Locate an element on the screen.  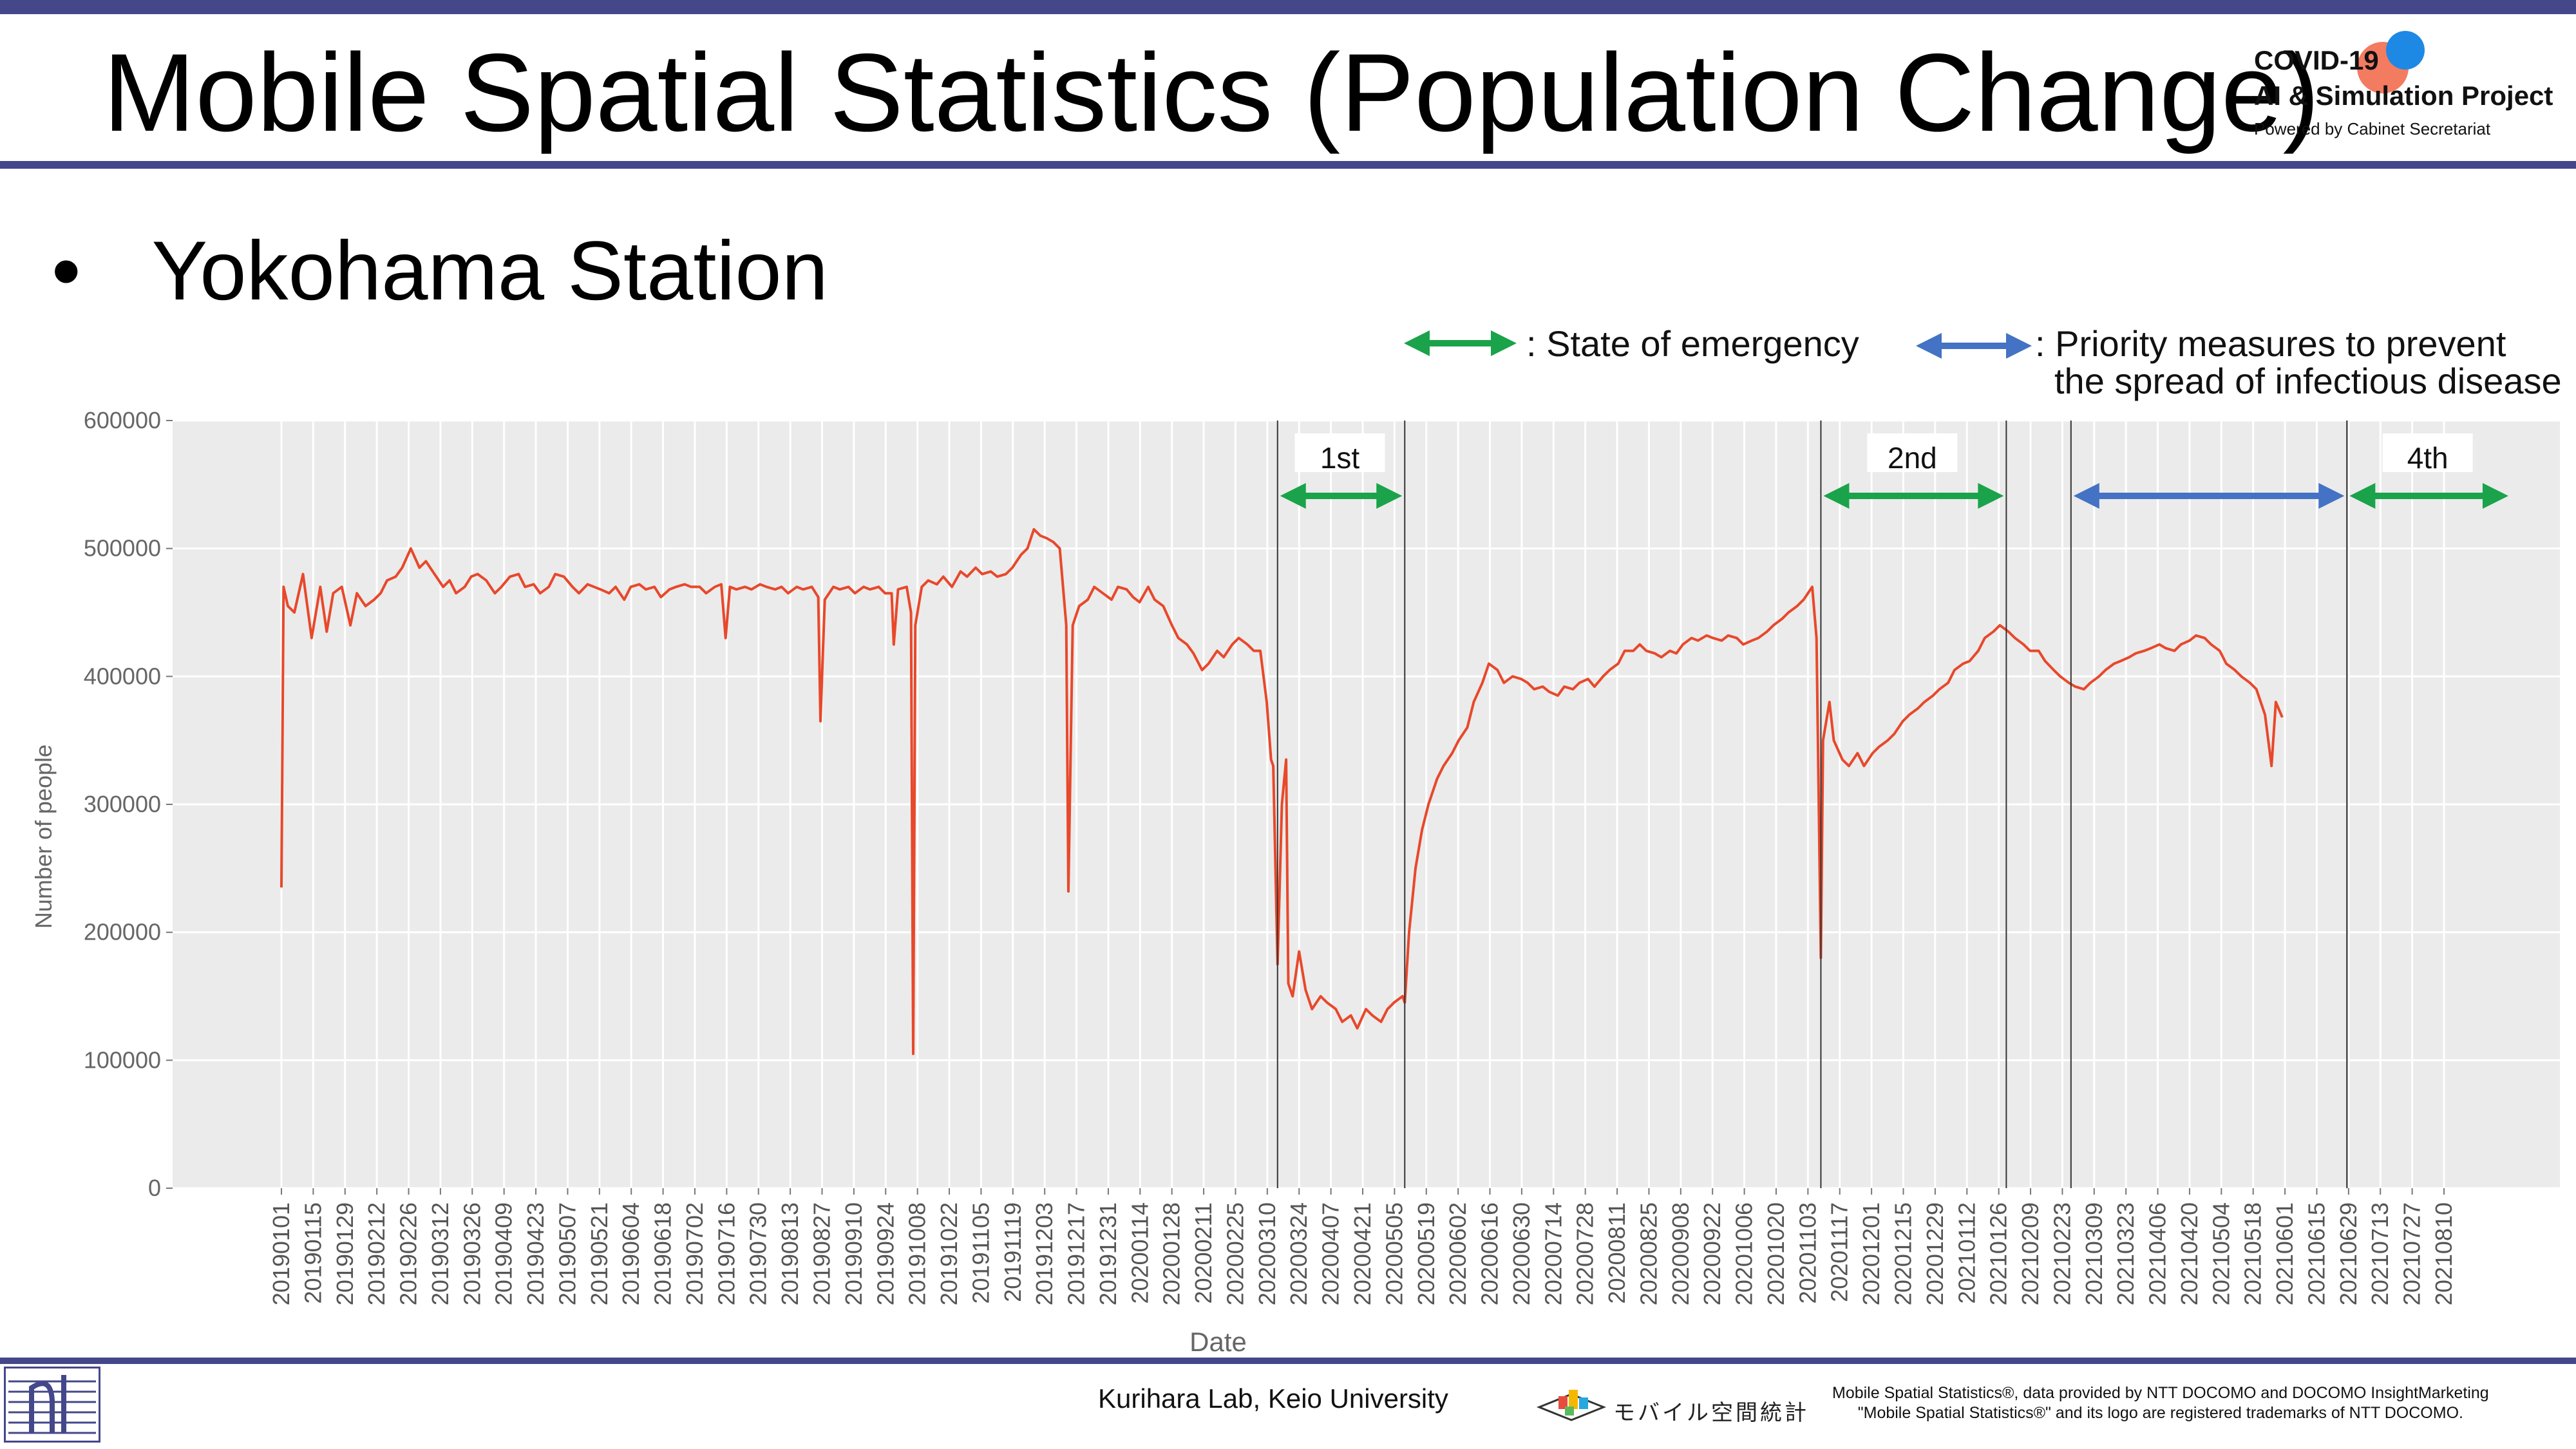
x-tick-label: 20190924 is located at coordinates (885, 1254).